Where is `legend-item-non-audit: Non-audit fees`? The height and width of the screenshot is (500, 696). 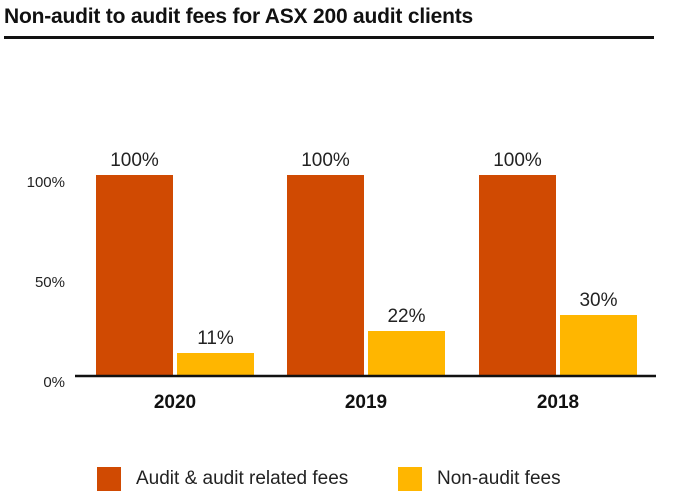
legend-item-non-audit: Non-audit fees is located at coordinates (479, 479).